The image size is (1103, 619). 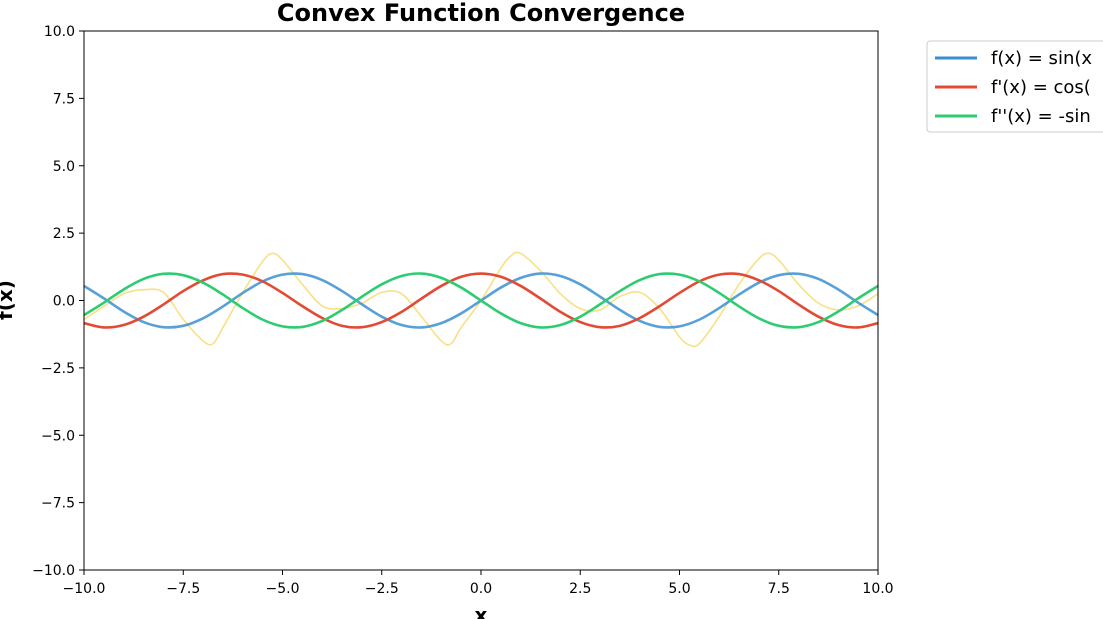 I want to click on x-tick-label: −10.0, so click(x=84, y=589).